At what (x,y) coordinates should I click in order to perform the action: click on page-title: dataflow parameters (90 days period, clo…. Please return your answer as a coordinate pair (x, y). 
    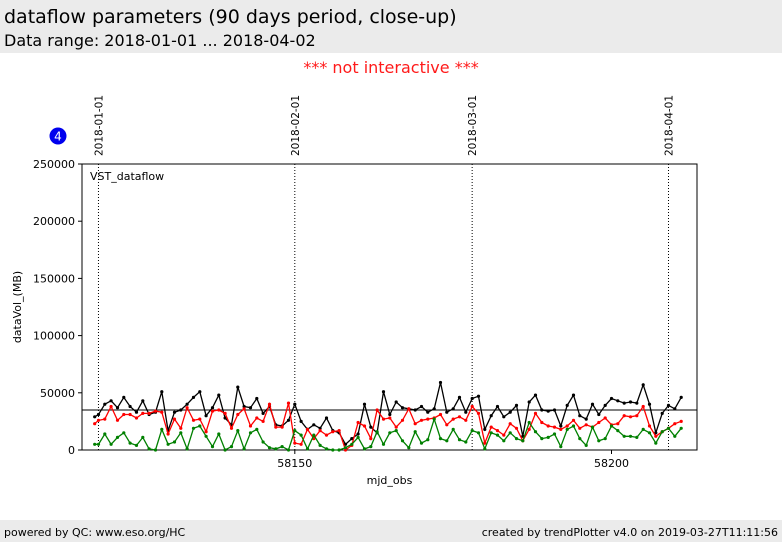
    Looking at the image, I should click on (230, 17).